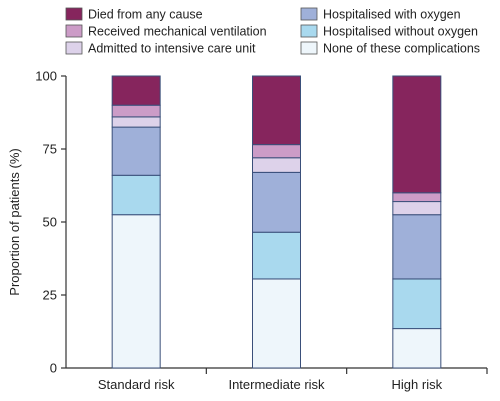  Describe the element at coordinates (276, 323) in the screenshot. I see `bar-segment-intermediate-risk-none-of-these-complications` at that location.